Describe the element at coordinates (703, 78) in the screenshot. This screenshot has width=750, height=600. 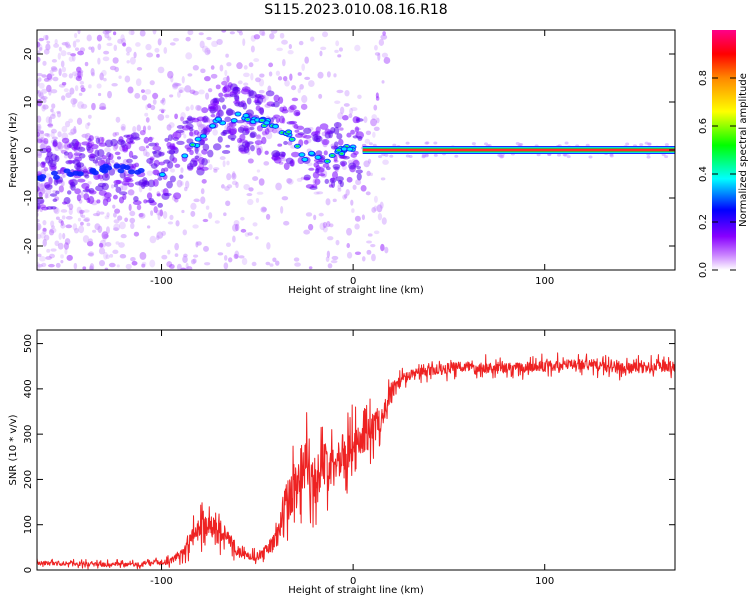
I see `colorbar-tick-label: 0.8` at that location.